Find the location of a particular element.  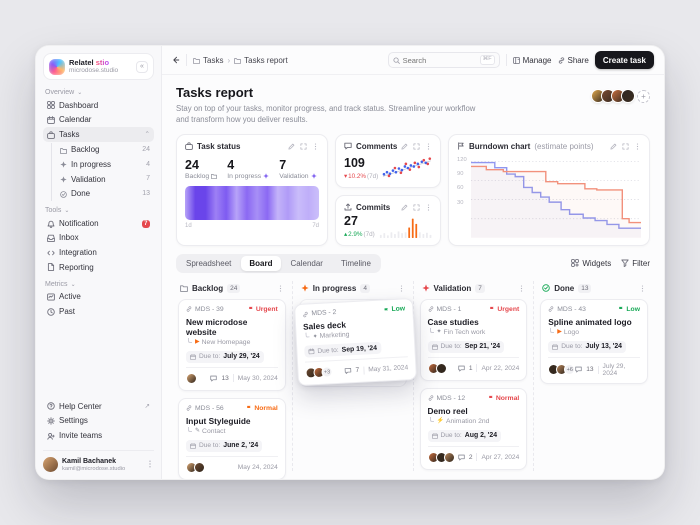

chevron-up-icon: ⌃ is located at coordinates (147, 134).